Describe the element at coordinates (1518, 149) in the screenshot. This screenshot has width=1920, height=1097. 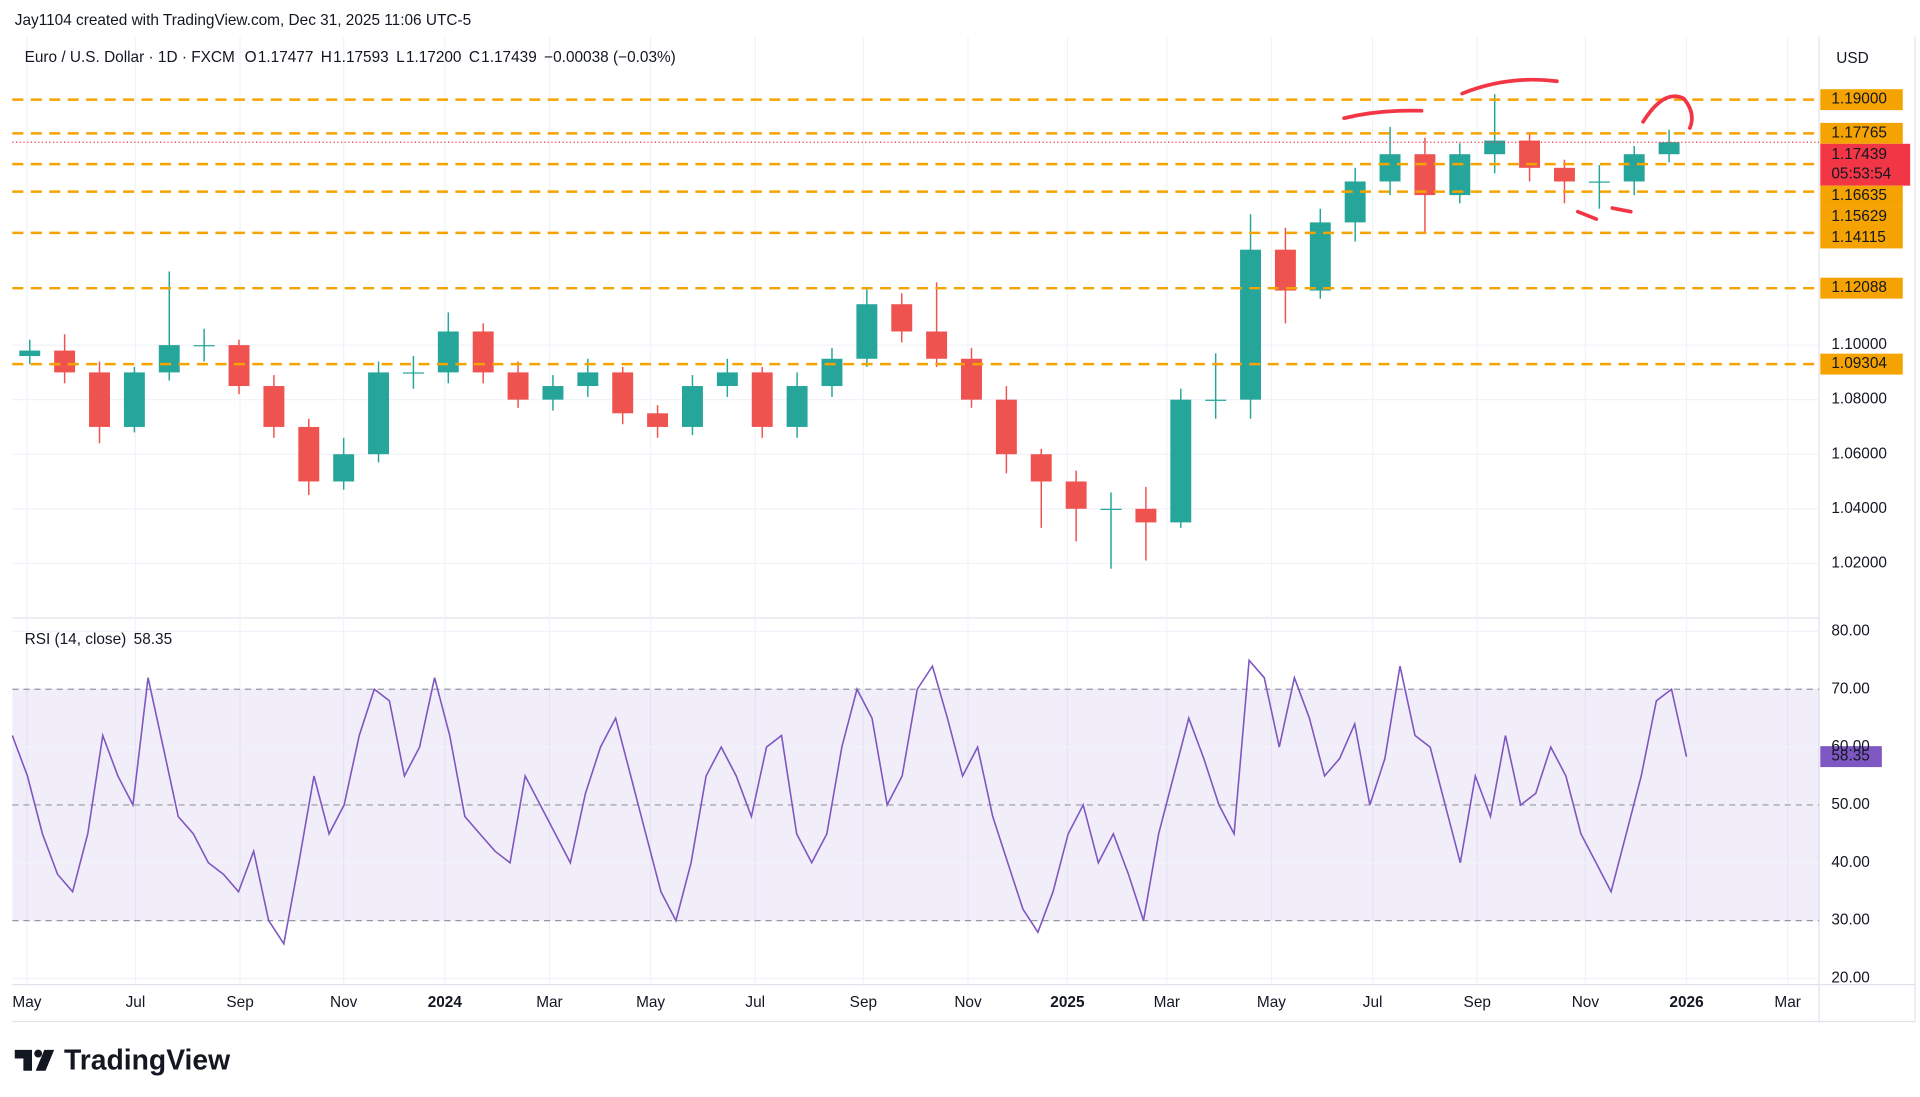
I see `annotations` at that location.